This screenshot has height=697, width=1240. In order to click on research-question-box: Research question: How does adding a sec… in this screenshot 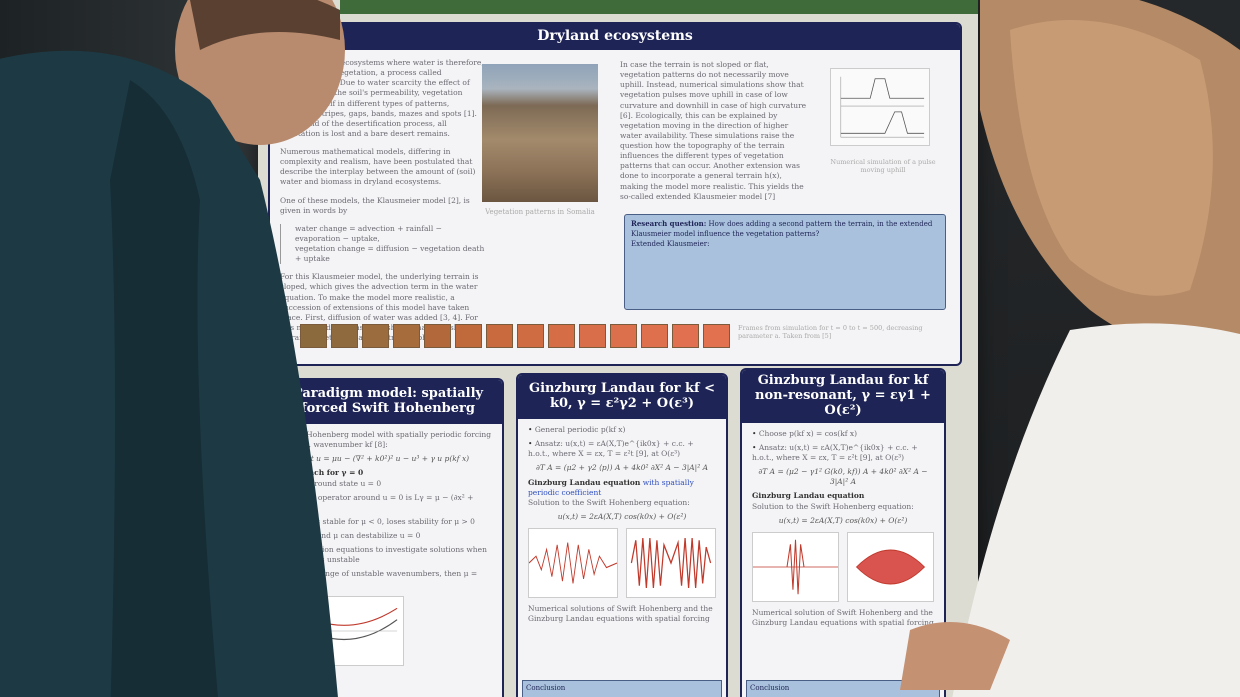, I will do `click(785, 262)`.